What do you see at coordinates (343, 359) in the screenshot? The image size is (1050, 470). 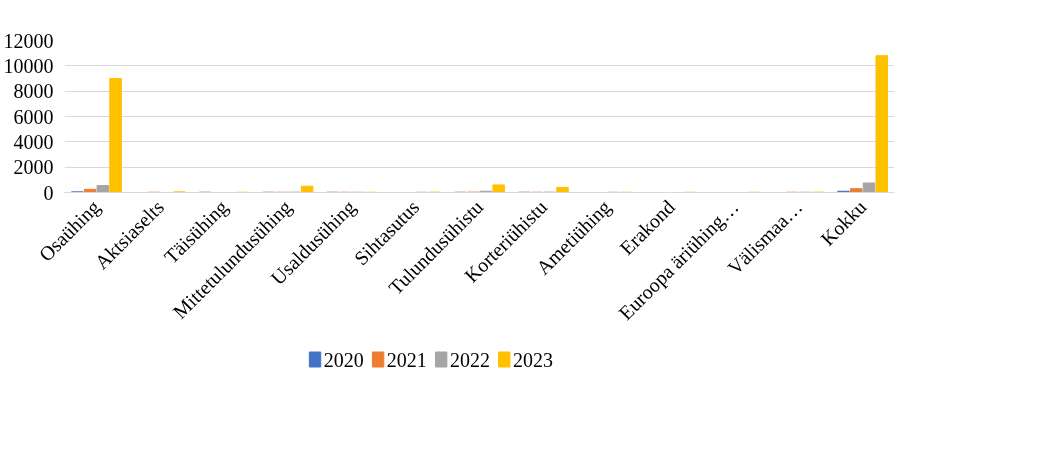 I see `legend-label: 2020` at bounding box center [343, 359].